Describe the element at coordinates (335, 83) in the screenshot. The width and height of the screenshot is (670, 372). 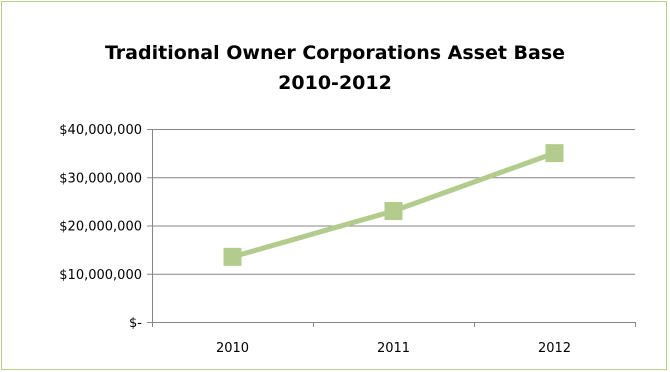
I see `chart-title-line-2: 2010-2012` at that location.